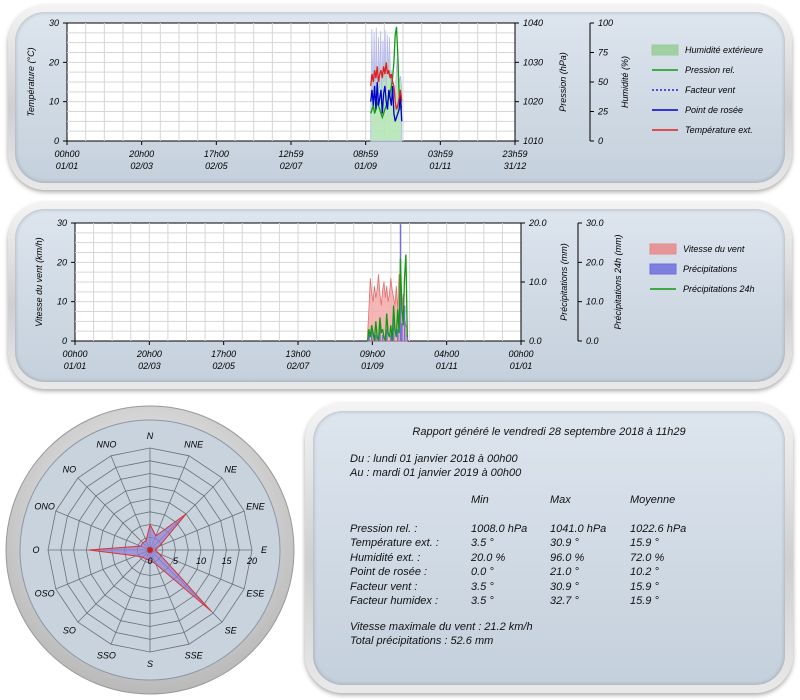 This screenshot has height=700, width=800. I want to click on report-header-min: Min, so click(480, 500).